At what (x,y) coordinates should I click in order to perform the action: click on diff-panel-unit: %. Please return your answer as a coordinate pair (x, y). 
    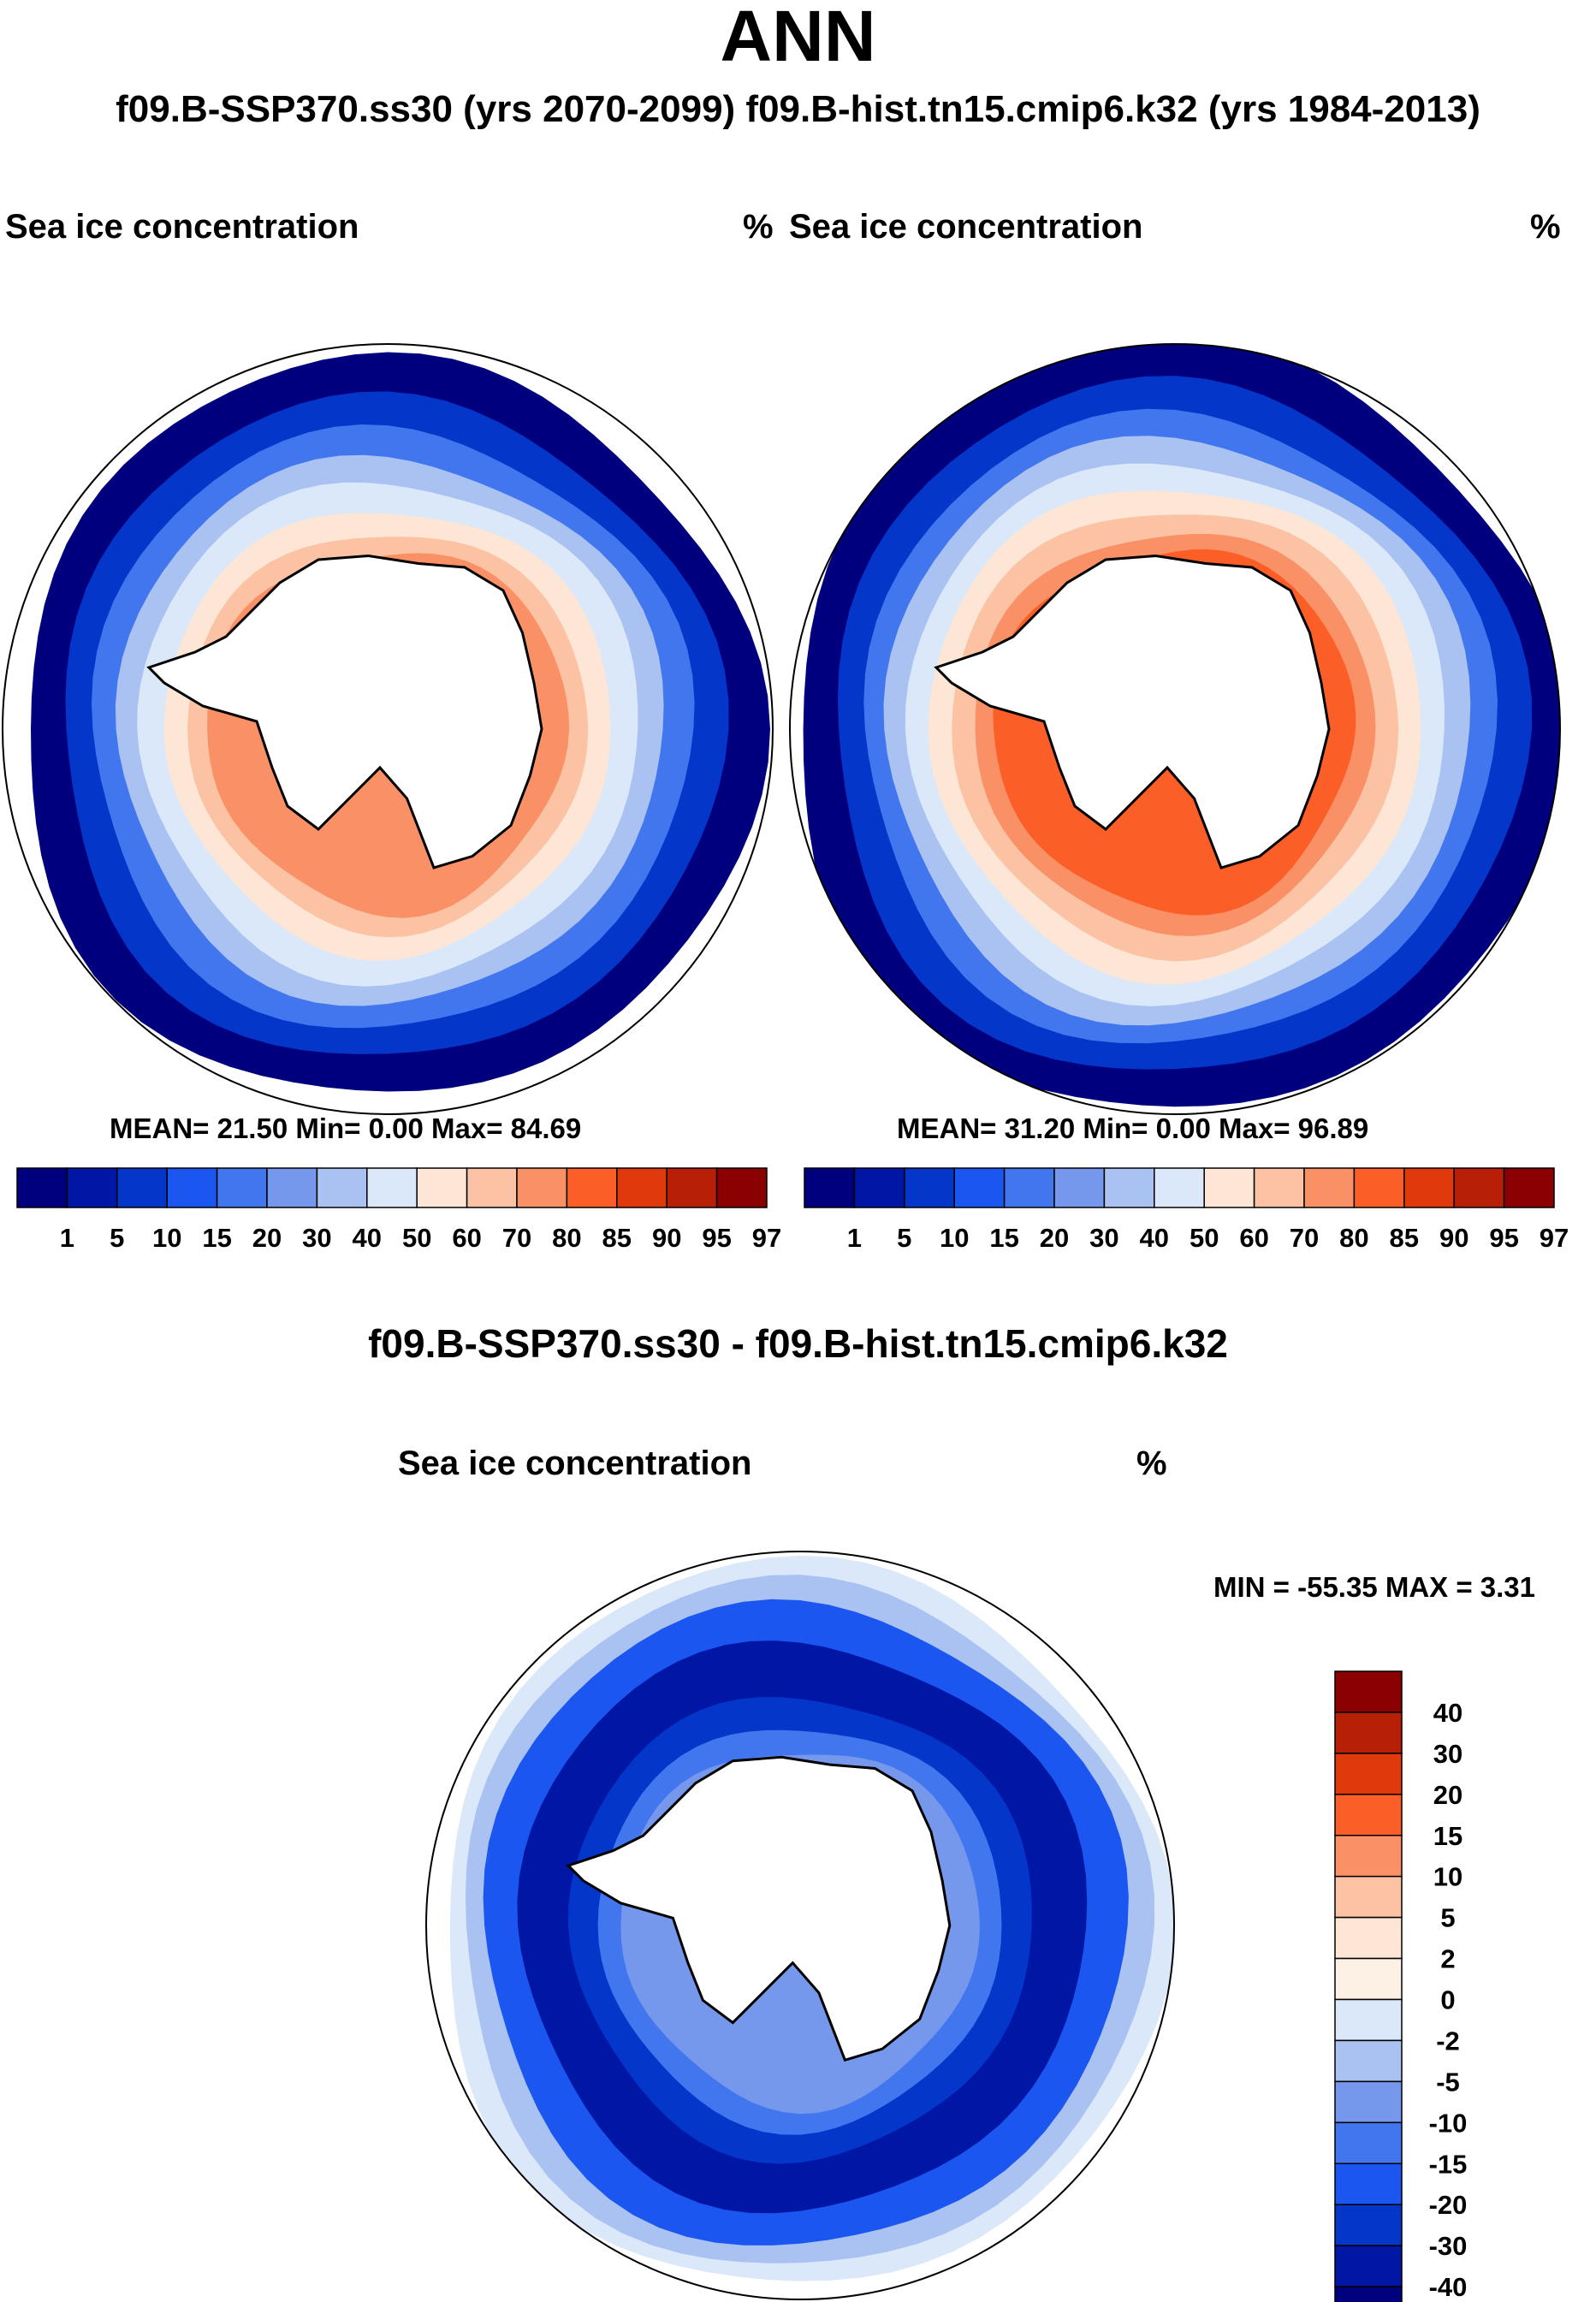
    Looking at the image, I should click on (1151, 1464).